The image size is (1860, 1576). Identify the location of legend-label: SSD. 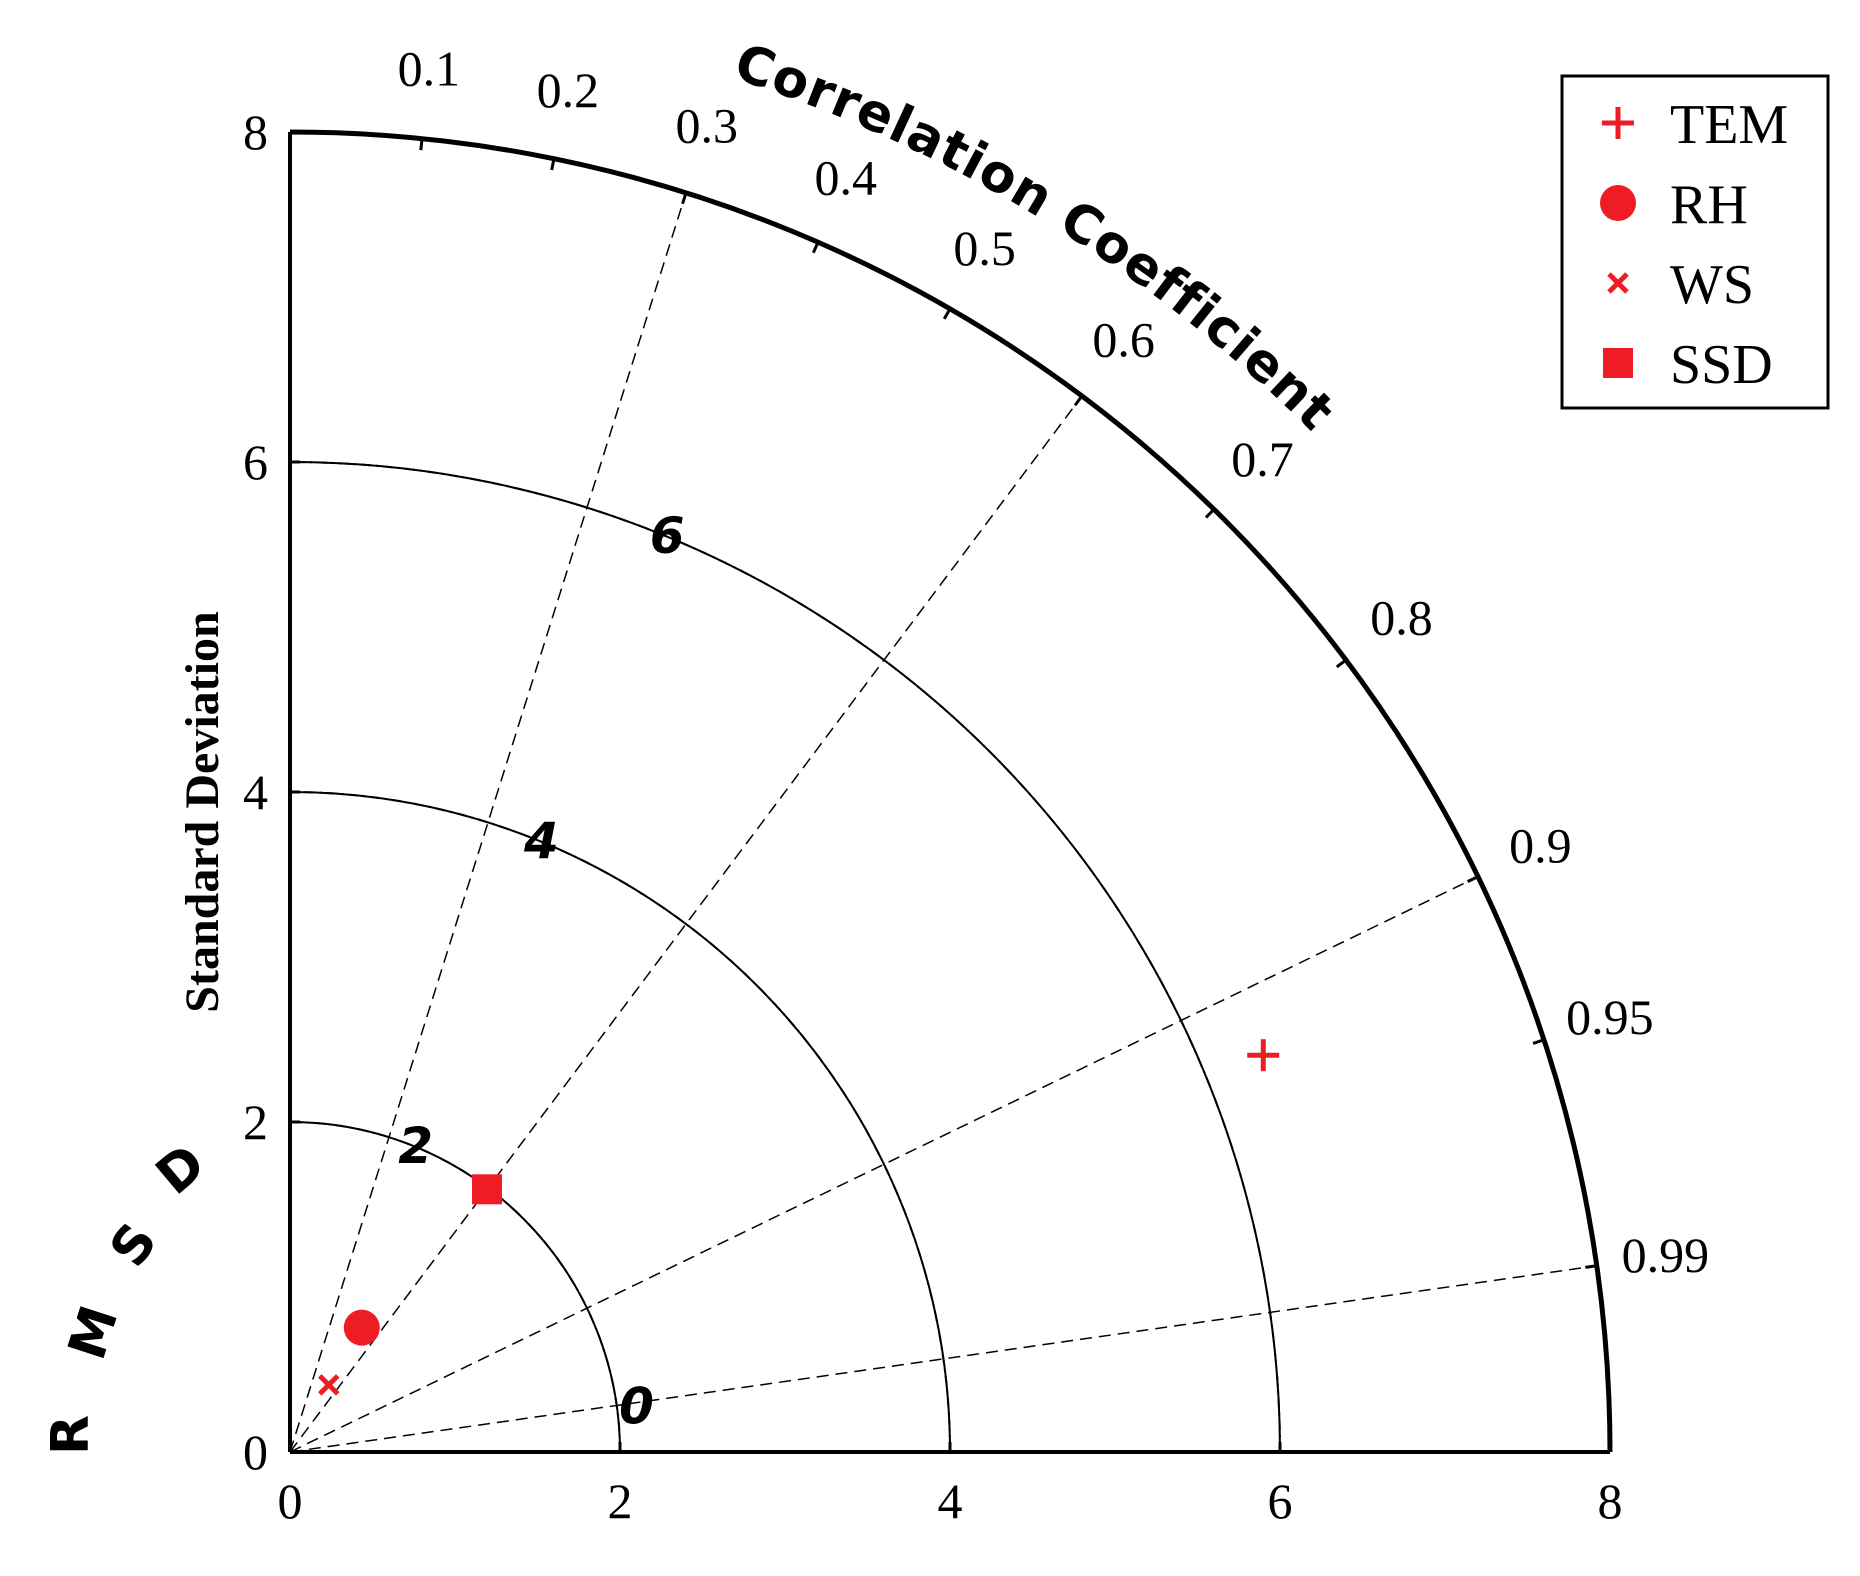
(1721, 365).